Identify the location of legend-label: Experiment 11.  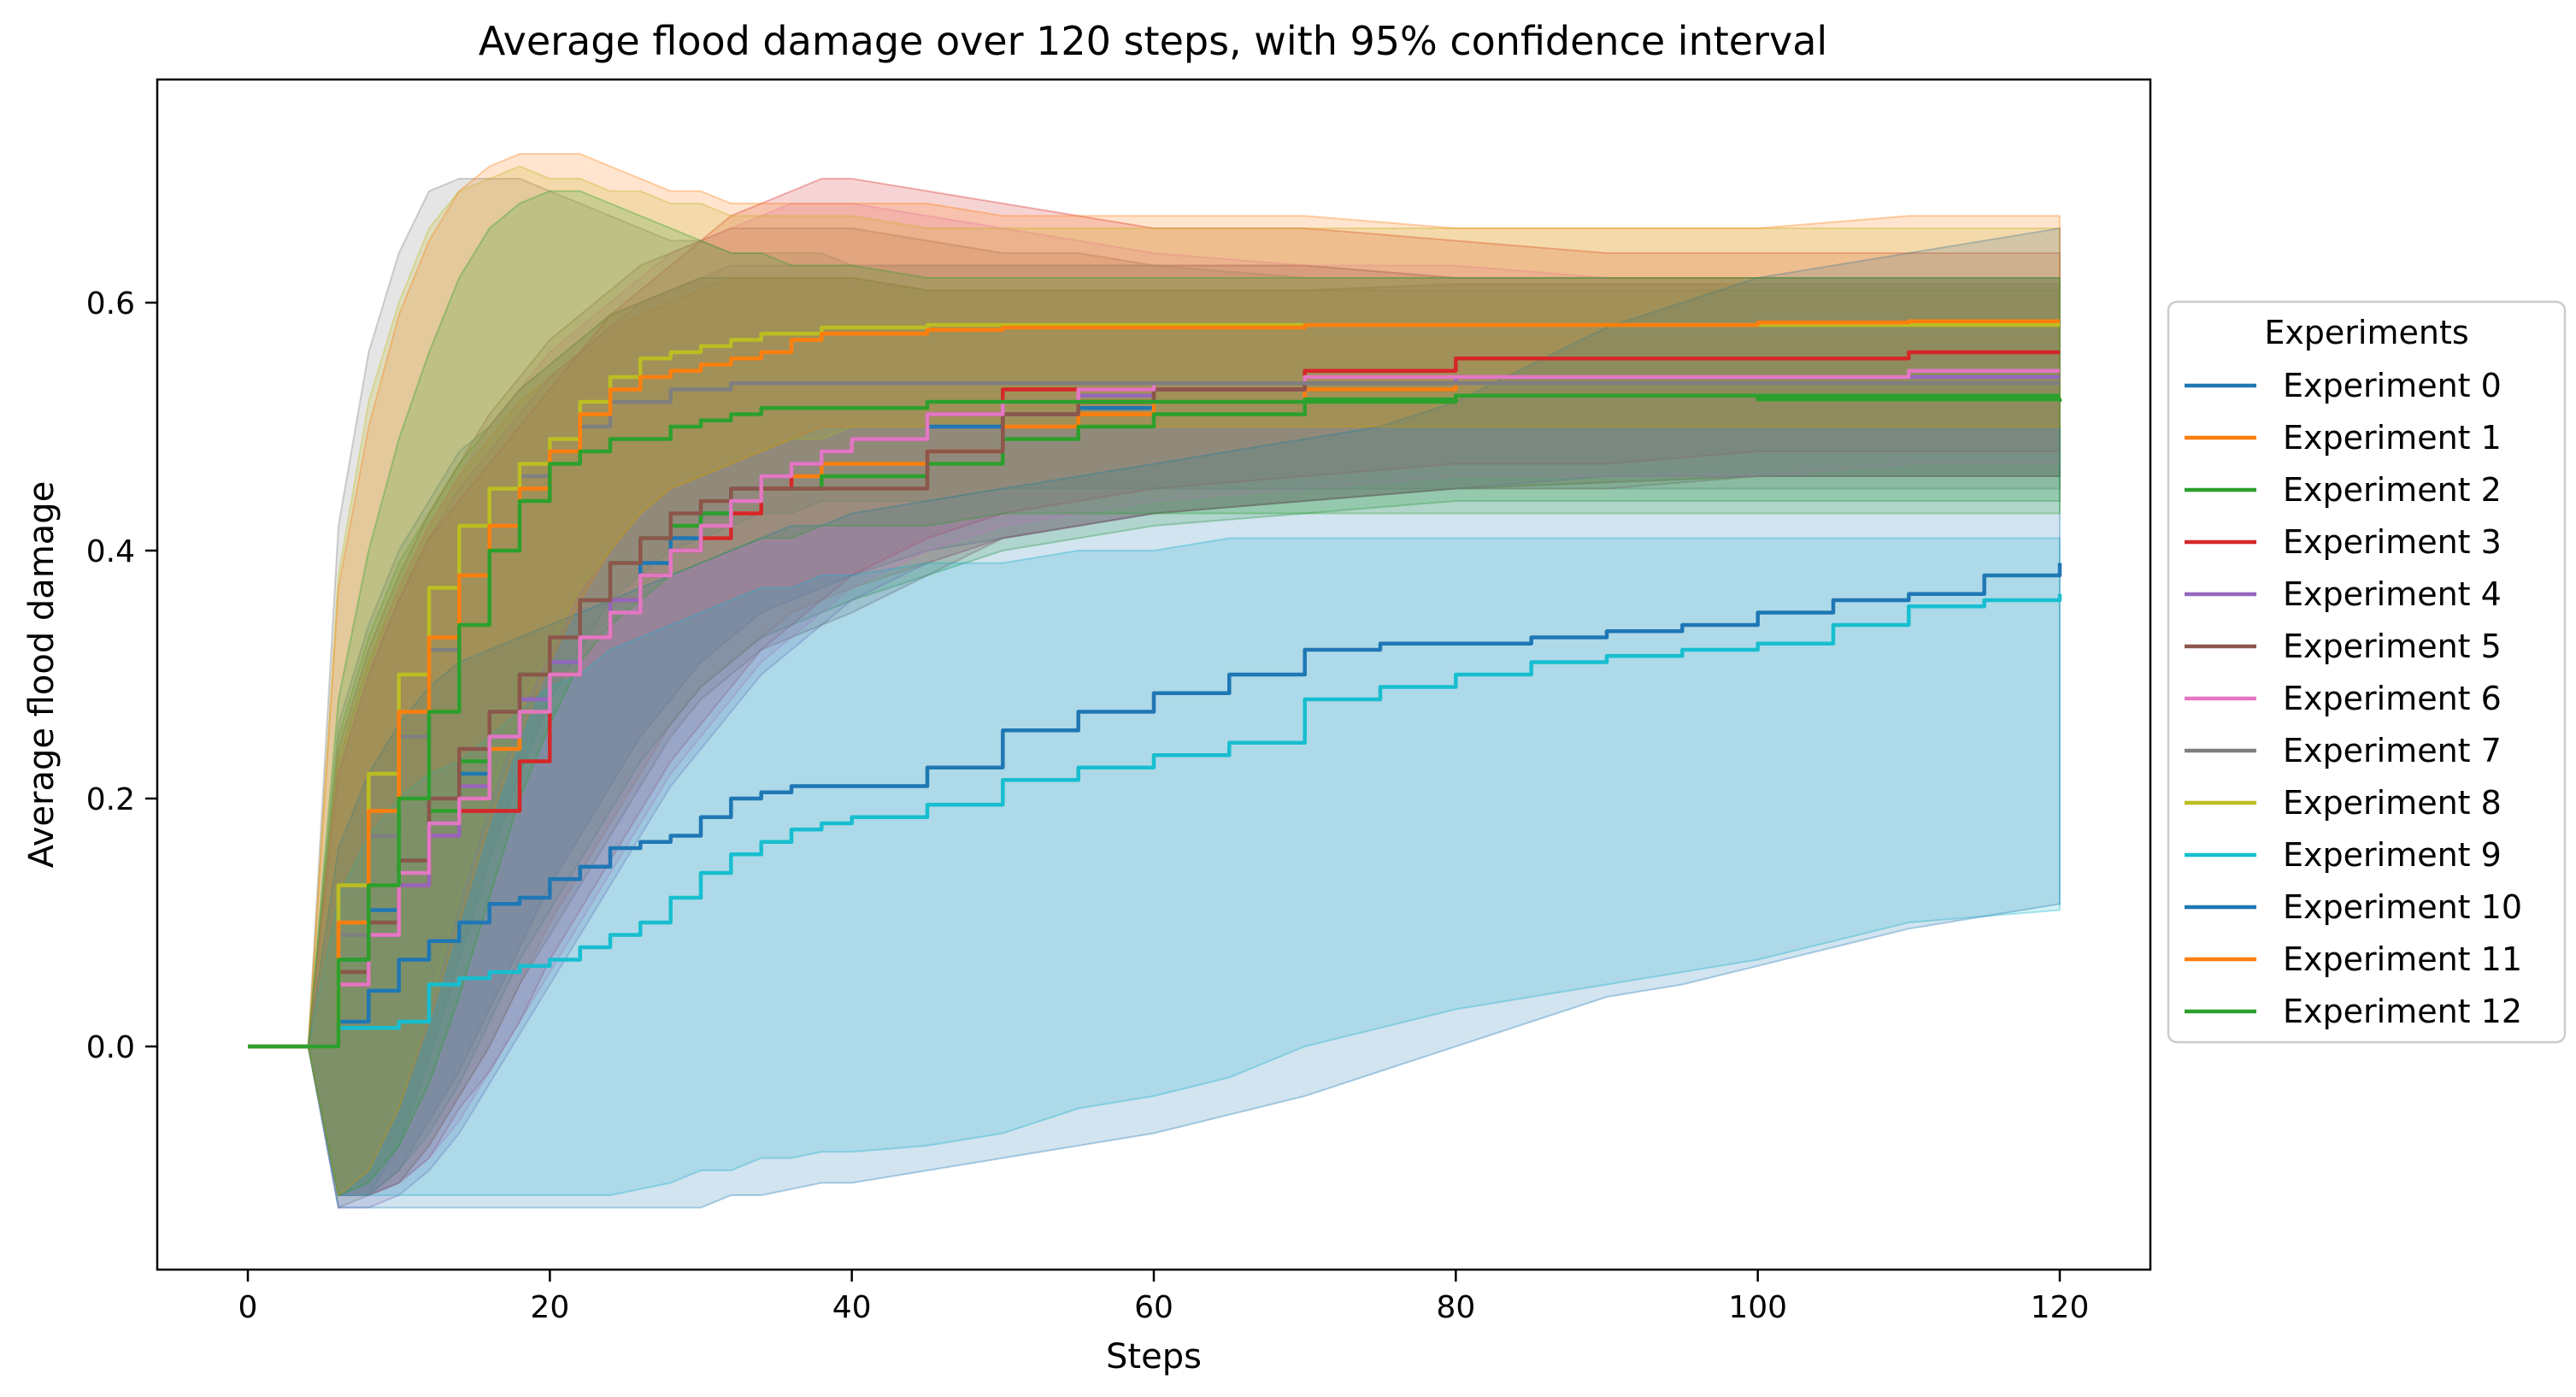
(2402, 959).